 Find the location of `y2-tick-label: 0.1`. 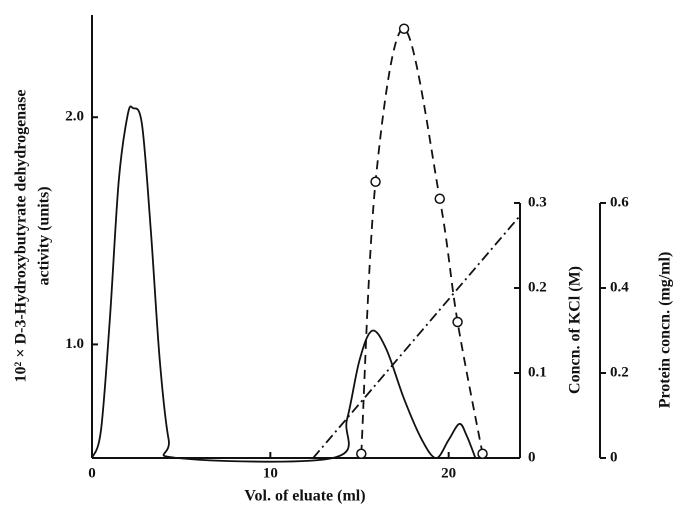

y2-tick-label: 0.1 is located at coordinates (537, 372).